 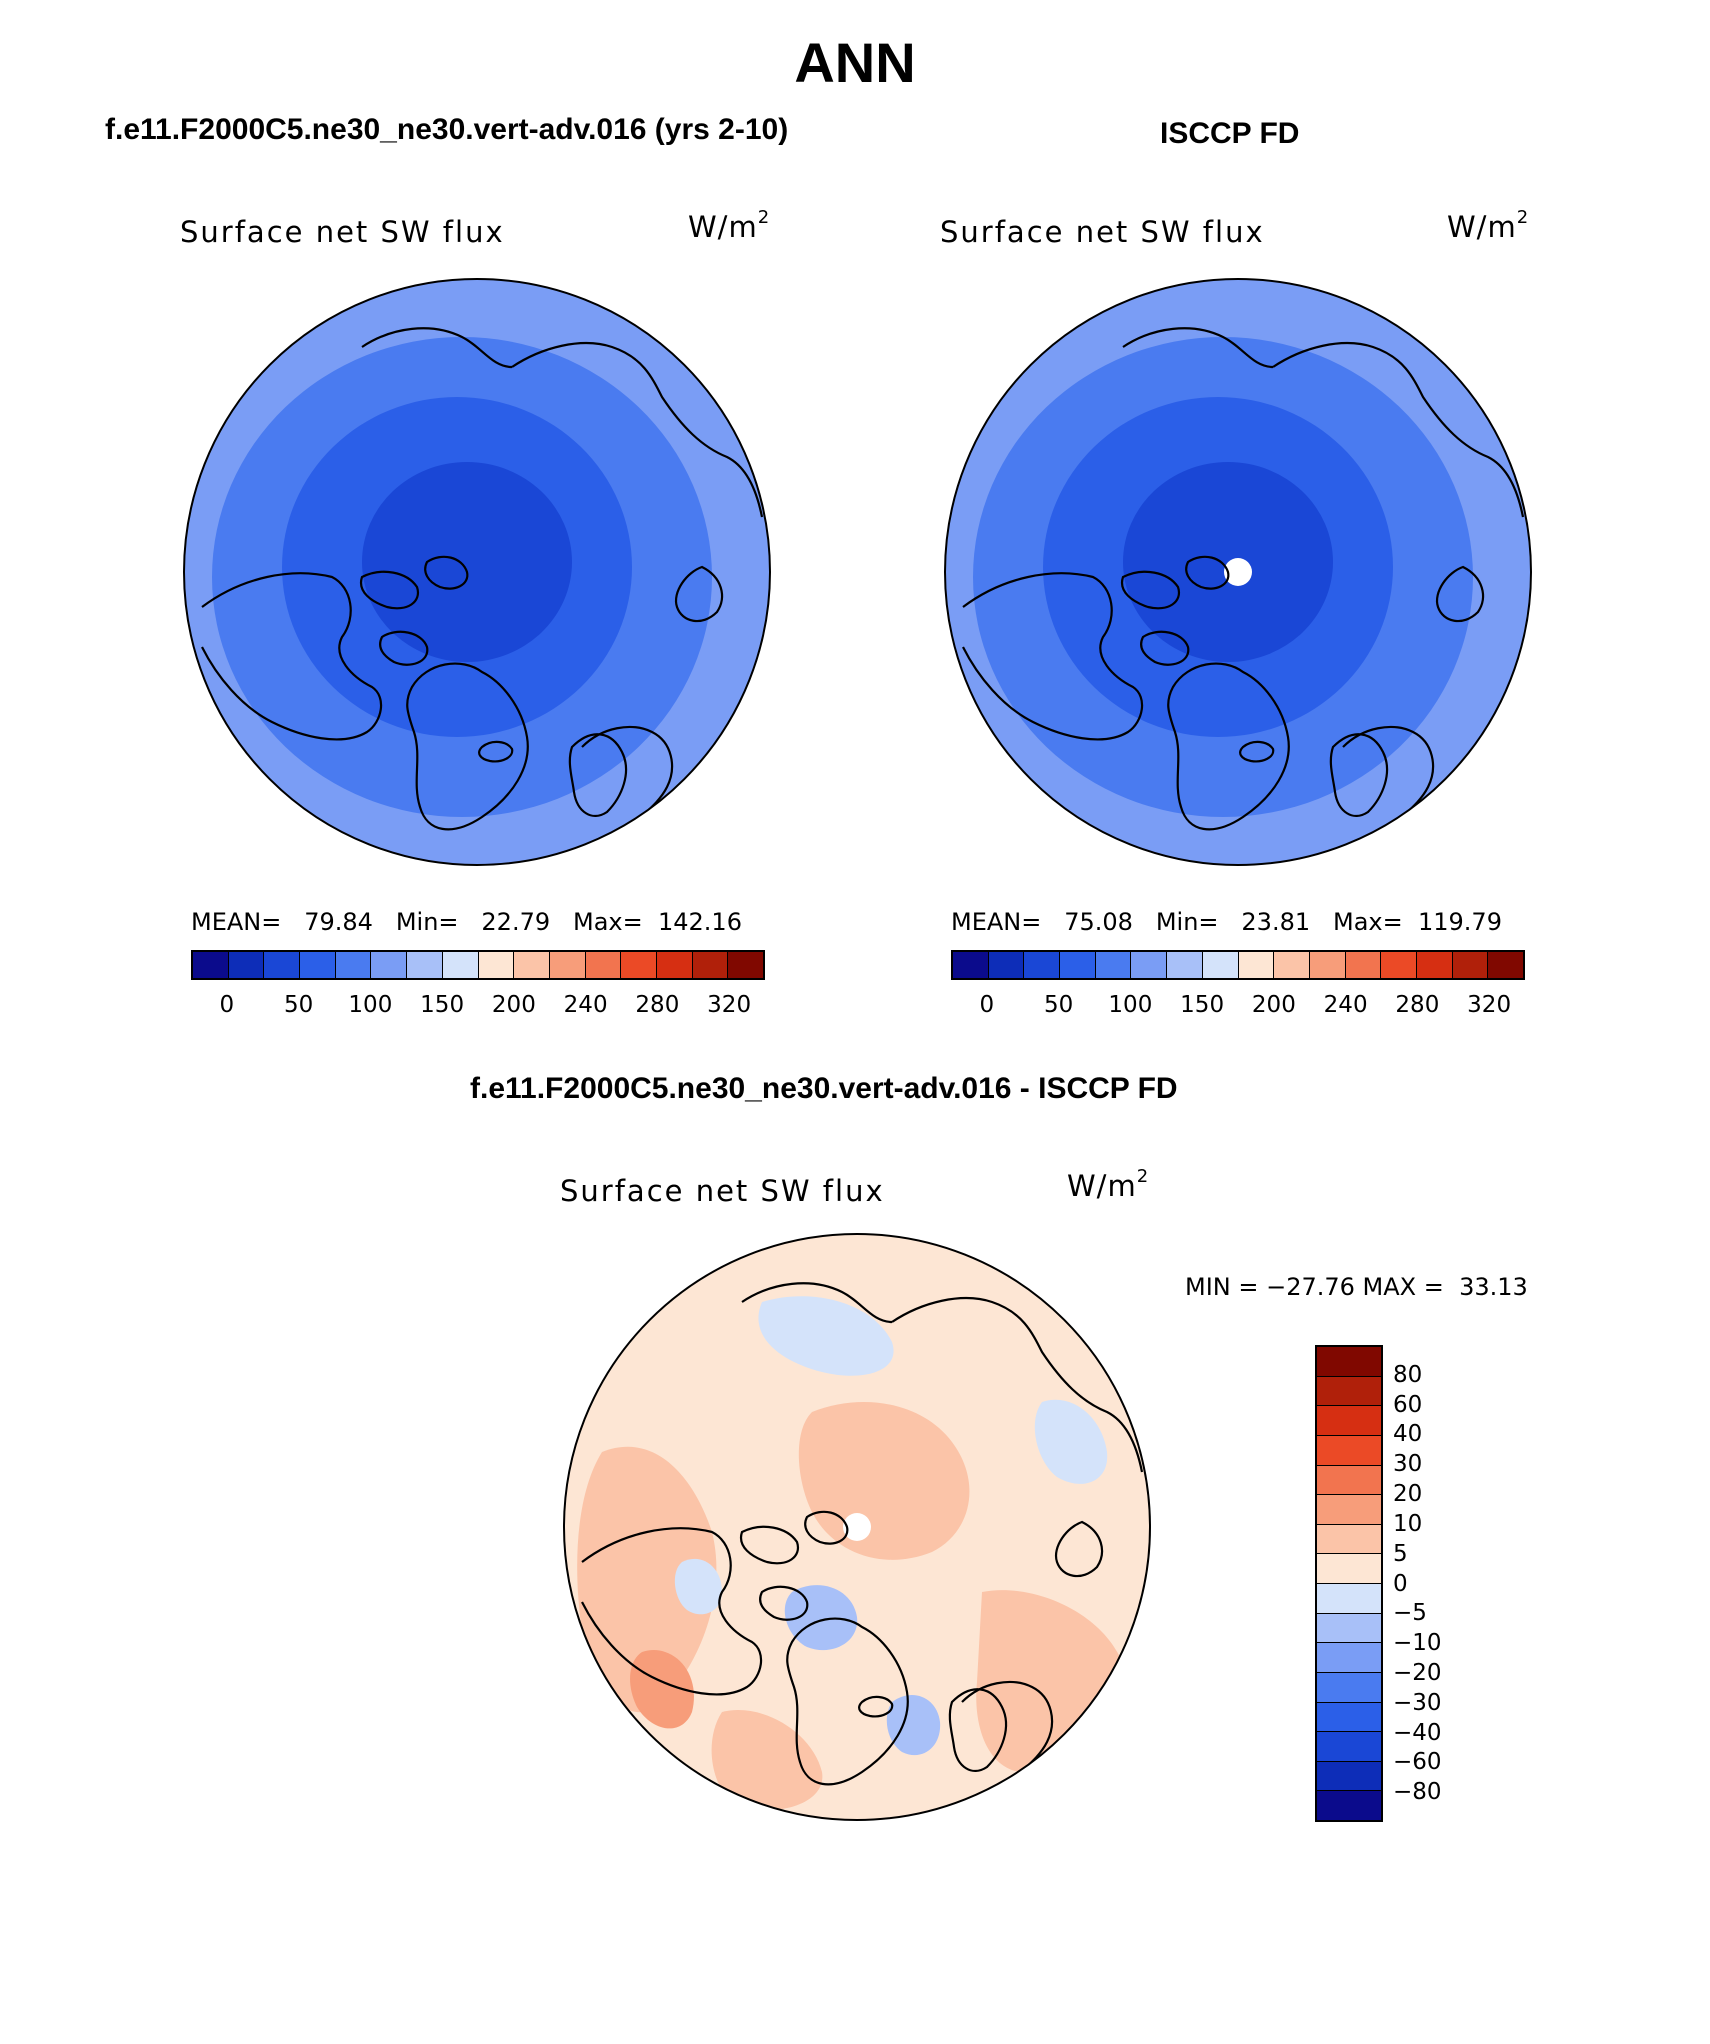 I want to click on diff-units-label: W/m2, so click(x=1108, y=1184).